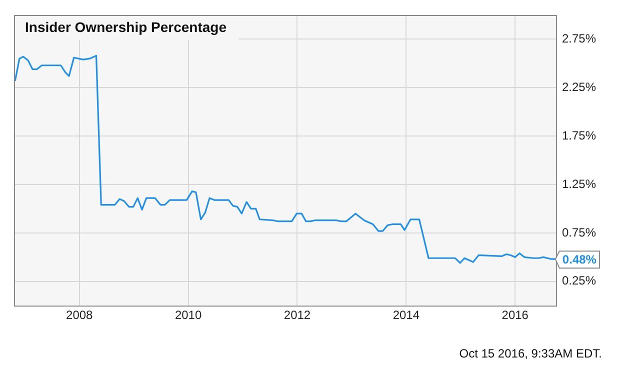  What do you see at coordinates (188, 315) in the screenshot?
I see `x-tick-label: 2010` at bounding box center [188, 315].